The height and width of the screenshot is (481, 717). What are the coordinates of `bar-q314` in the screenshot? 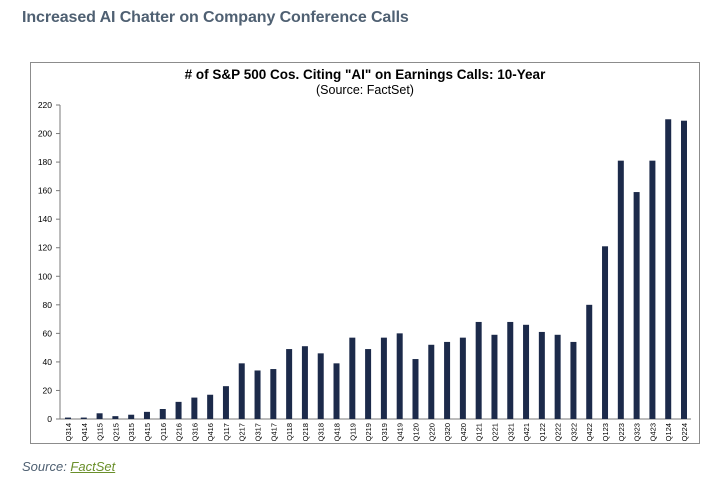 It's located at (68, 418).